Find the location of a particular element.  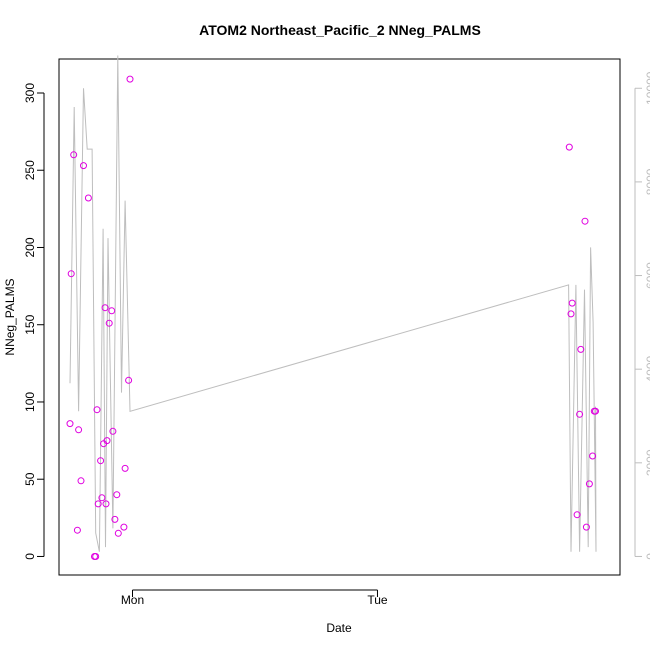

y2-tick-label: 0 is located at coordinates (647, 556).